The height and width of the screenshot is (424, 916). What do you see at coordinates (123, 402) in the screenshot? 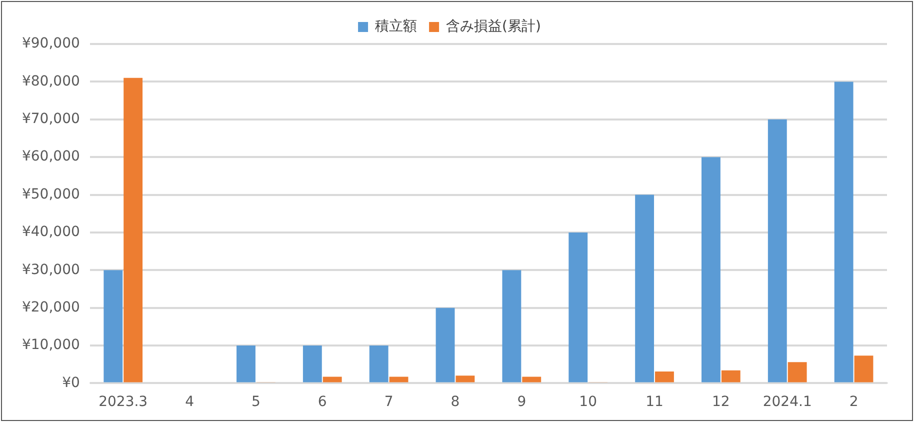
I see `x-tick-label: 2023.3` at bounding box center [123, 402].